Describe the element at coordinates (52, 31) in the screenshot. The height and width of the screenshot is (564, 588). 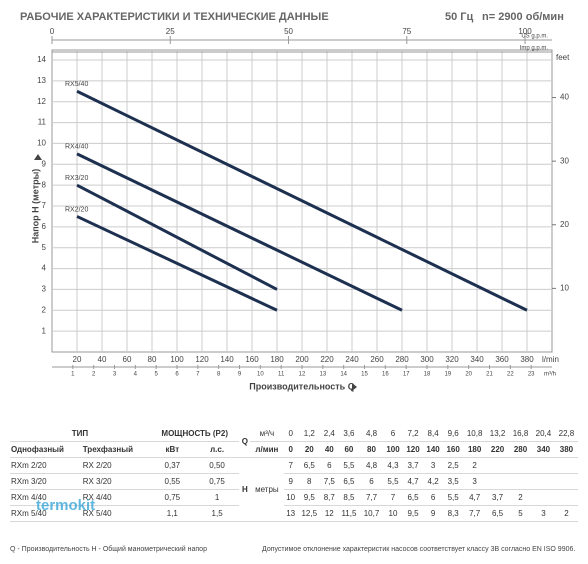
I see `top-tick-label: 0` at that location.